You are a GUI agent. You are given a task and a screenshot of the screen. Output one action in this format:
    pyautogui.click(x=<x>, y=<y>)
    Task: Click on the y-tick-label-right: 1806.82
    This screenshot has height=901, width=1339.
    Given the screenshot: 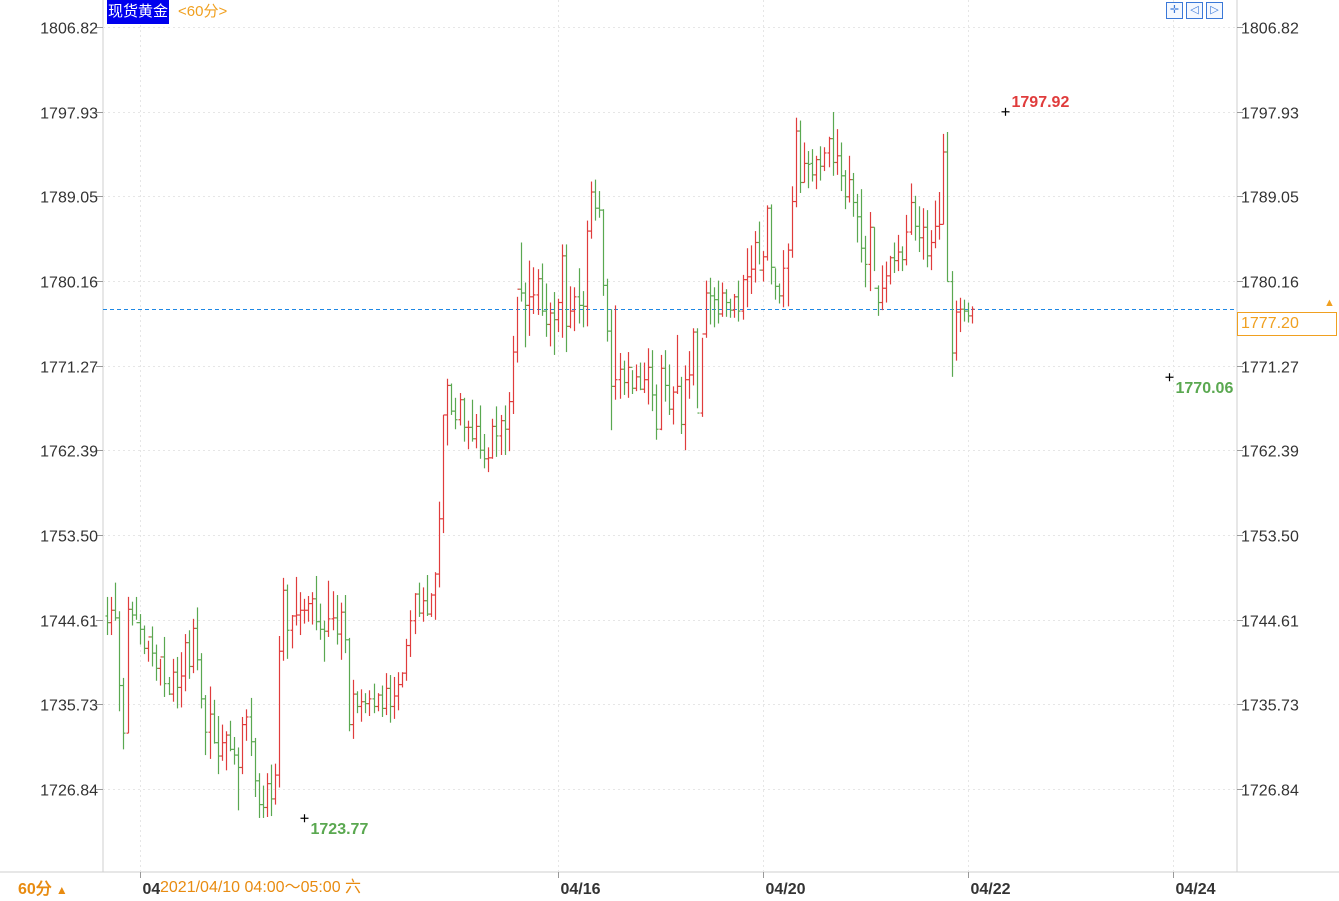 What is the action you would take?
    pyautogui.click(x=1270, y=29)
    